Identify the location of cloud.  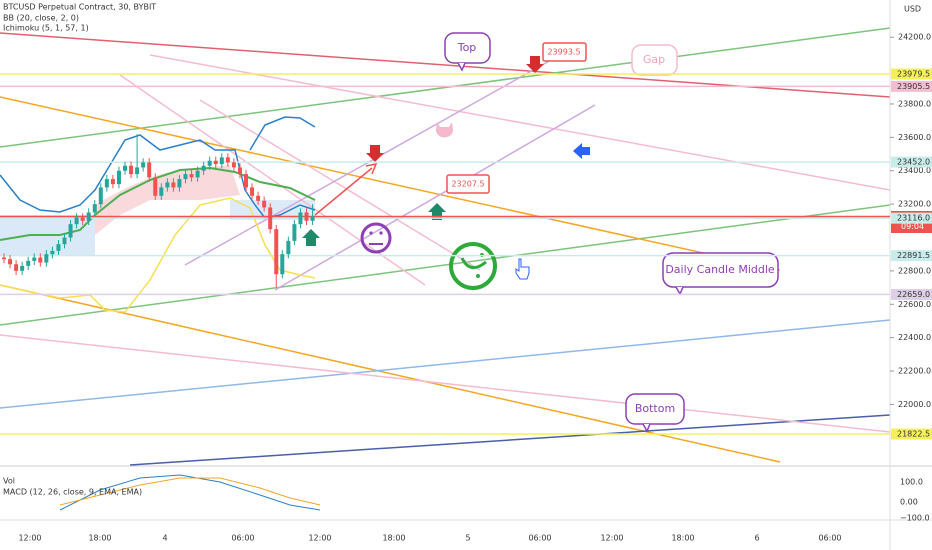
(272, 210).